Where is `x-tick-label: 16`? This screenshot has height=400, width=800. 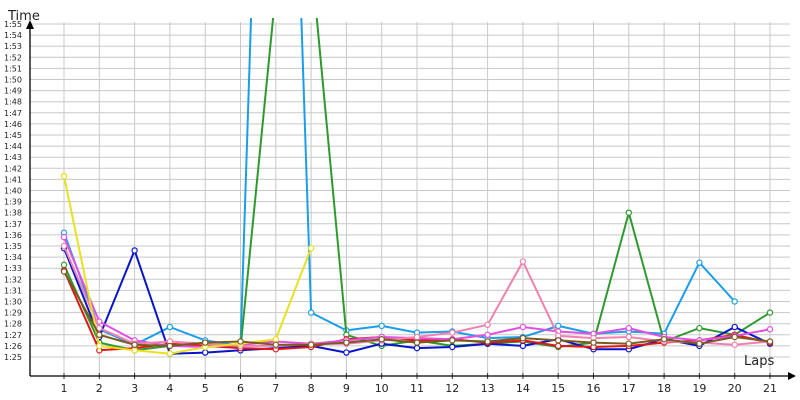
x-tick-label: 16 is located at coordinates (594, 388).